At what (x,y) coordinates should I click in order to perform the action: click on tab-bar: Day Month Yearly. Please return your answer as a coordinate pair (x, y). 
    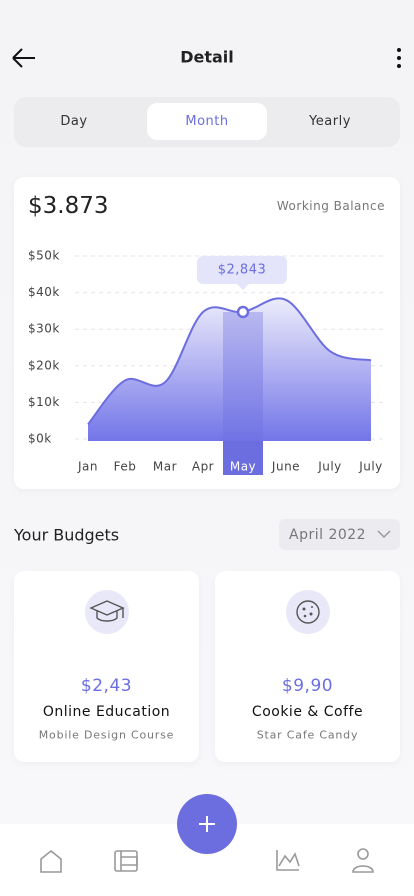
    Looking at the image, I should click on (207, 122).